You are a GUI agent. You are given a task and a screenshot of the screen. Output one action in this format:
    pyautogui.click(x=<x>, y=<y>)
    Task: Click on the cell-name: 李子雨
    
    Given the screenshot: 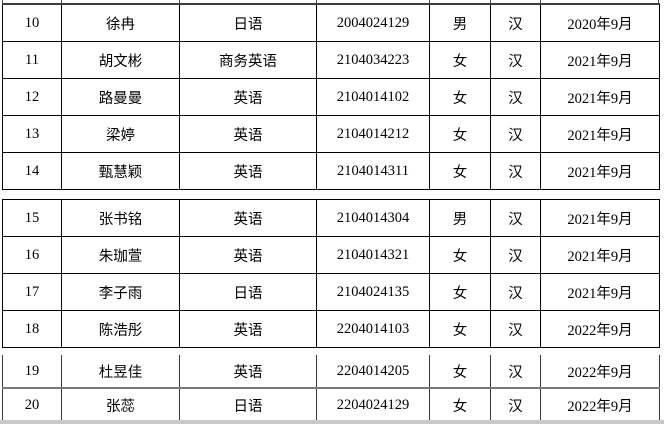 What is the action you would take?
    pyautogui.click(x=120, y=292)
    